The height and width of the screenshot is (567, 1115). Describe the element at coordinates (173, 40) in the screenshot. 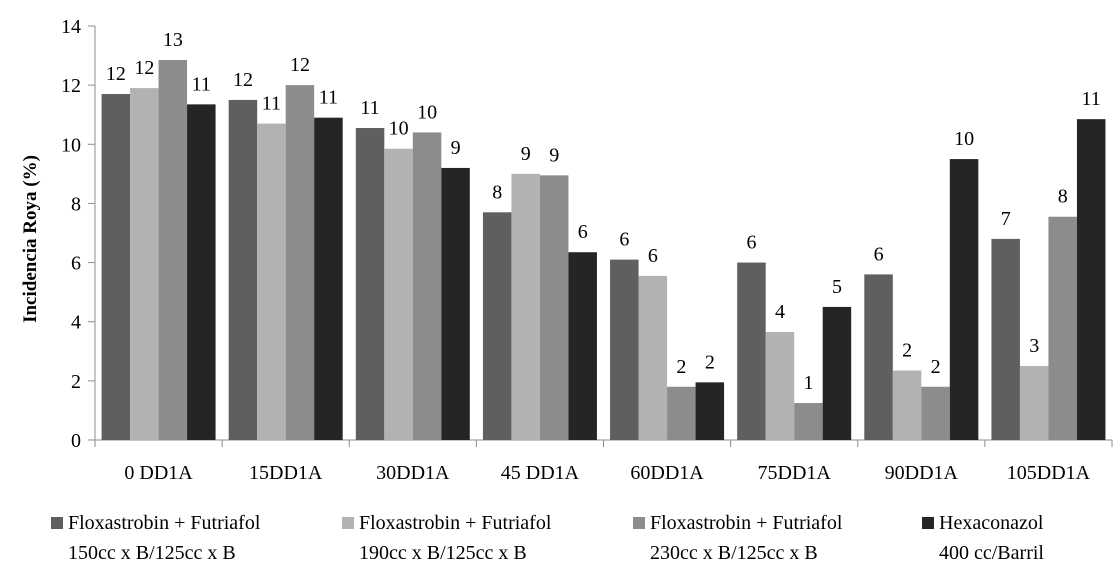

I see `data-label: 13` at that location.